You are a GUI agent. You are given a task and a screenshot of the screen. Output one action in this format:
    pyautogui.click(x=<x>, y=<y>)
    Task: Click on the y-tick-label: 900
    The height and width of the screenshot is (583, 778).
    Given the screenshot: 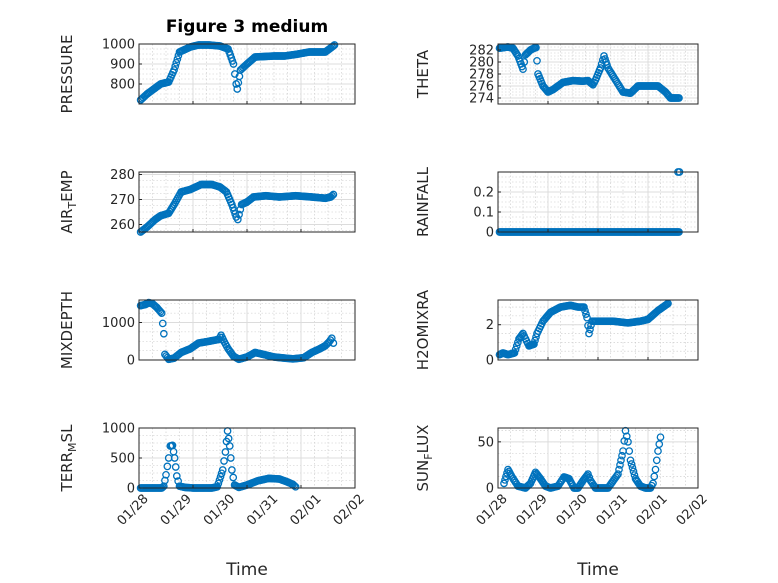 What is the action you would take?
    pyautogui.click(x=122, y=65)
    